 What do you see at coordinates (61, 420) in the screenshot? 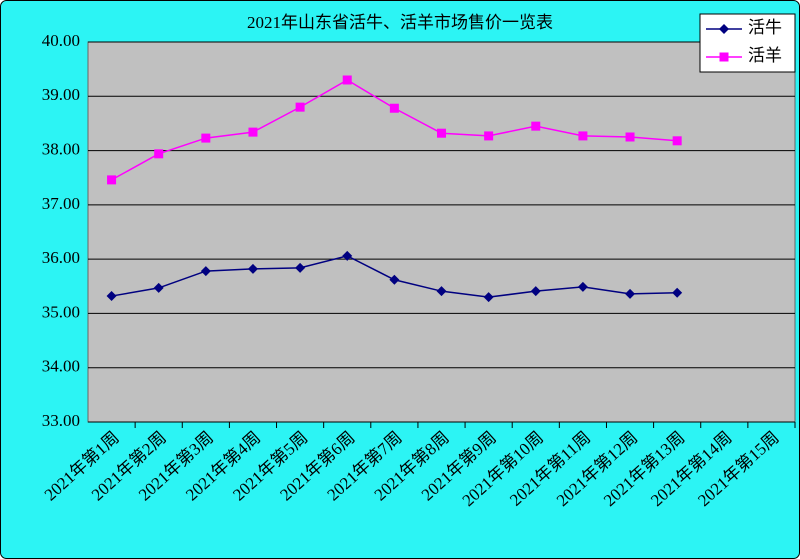
I see `y-tick-label: 33.00` at bounding box center [61, 420].